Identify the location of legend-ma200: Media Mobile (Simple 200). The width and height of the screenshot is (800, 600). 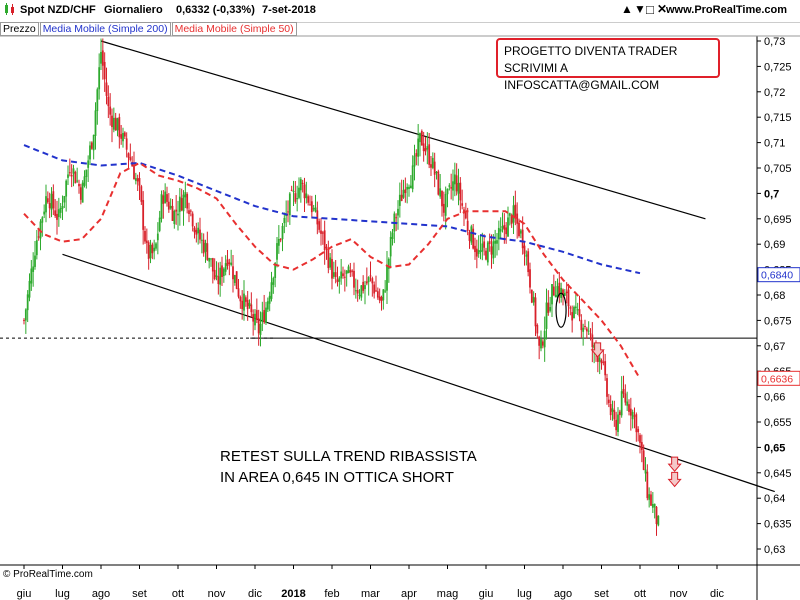
(105, 29).